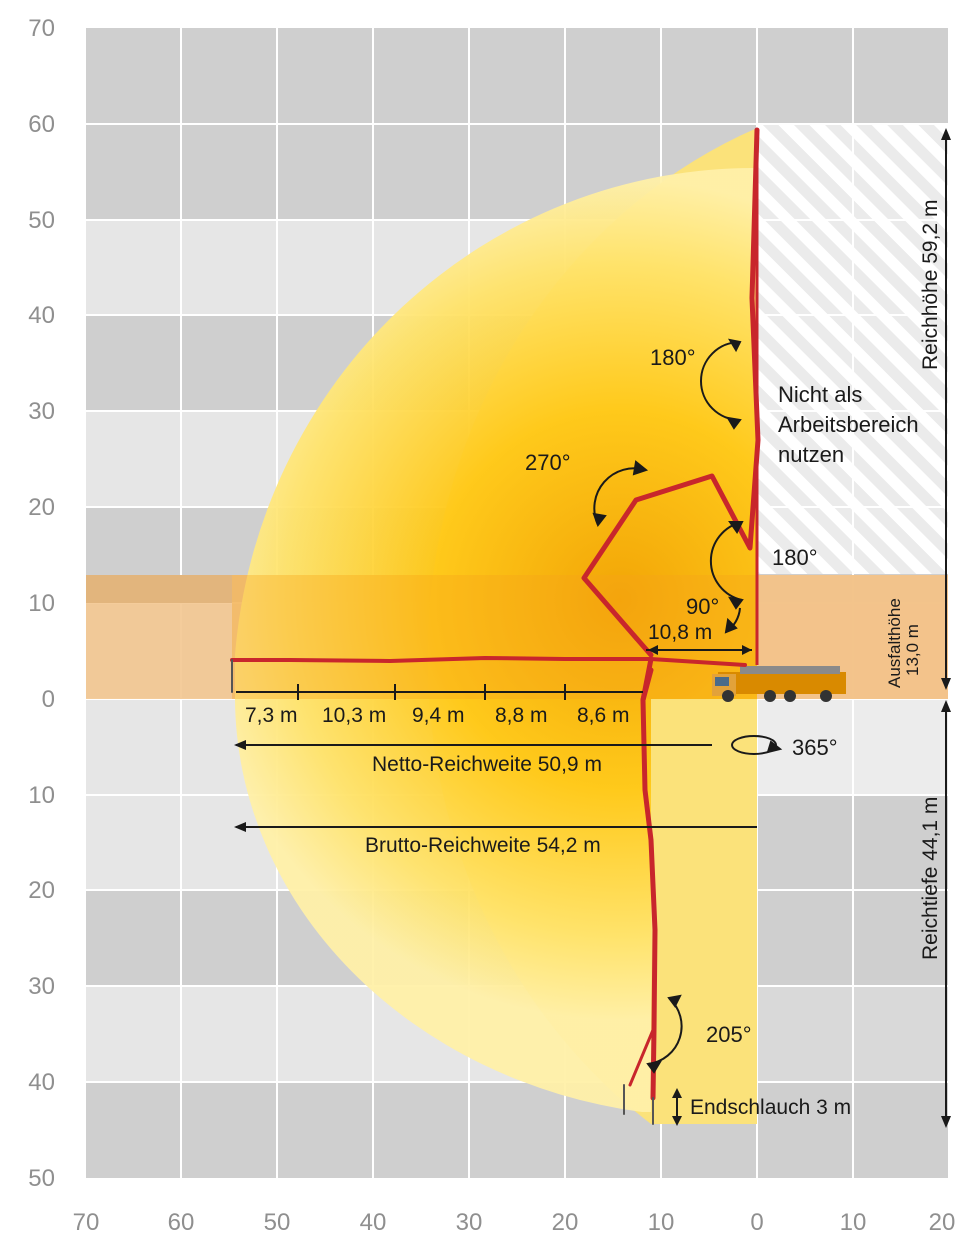 The image size is (964, 1236). What do you see at coordinates (680, 632) in the screenshot?
I see `distance-label-10-8: 10,8 m` at bounding box center [680, 632].